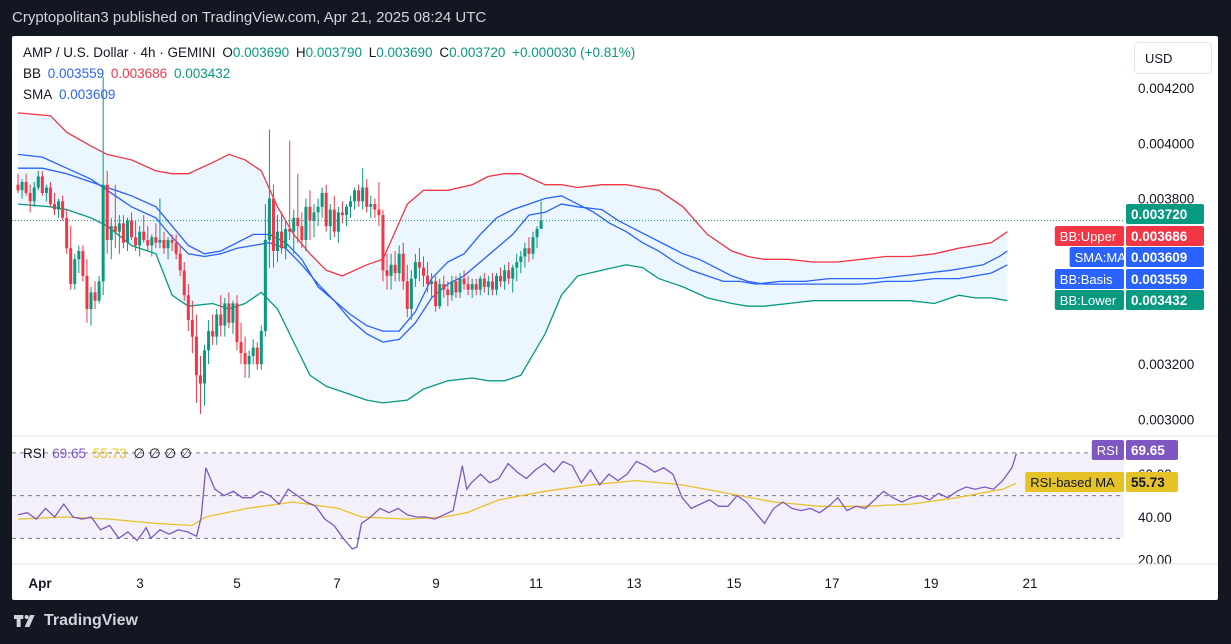 Image resolution: width=1231 pixels, height=644 pixels. I want to click on currency-button: USD, so click(1173, 58).